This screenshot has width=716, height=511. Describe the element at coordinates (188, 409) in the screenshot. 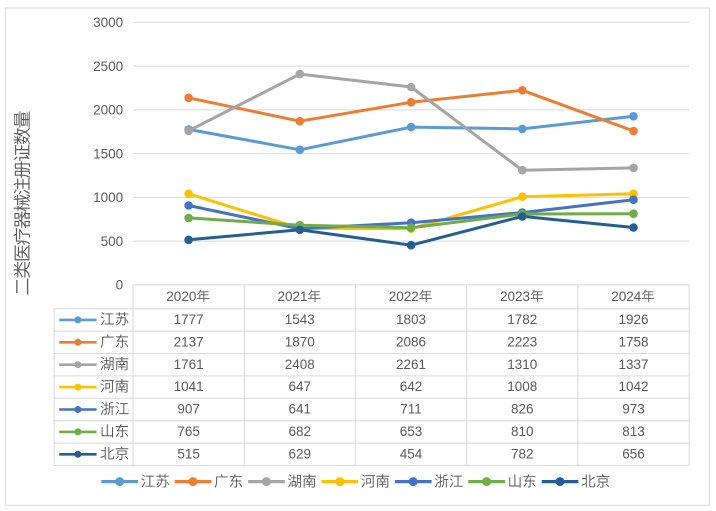

I see `svg-text: 907` at that location.